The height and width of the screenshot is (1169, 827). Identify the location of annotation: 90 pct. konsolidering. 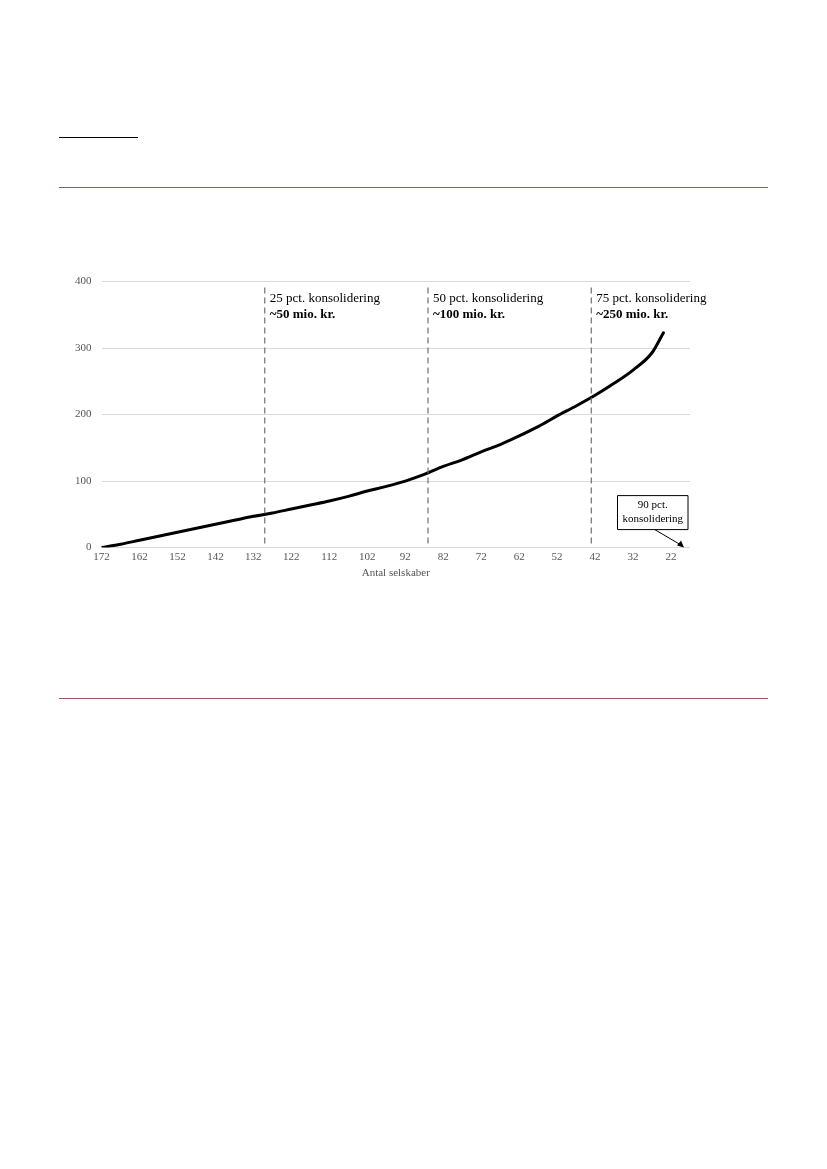
(653, 510).